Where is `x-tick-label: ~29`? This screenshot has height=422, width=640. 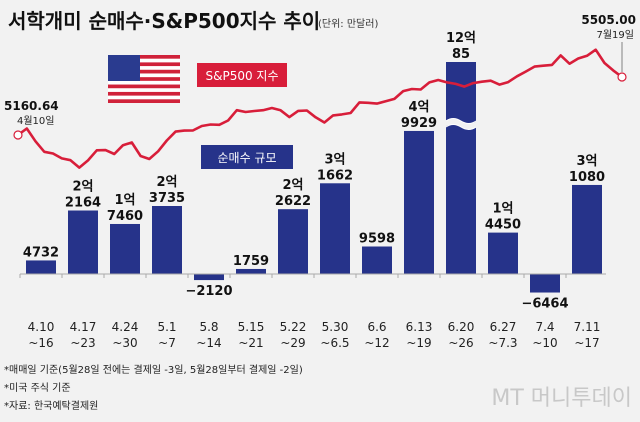 x-tick-label: ~29 is located at coordinates (292, 343).